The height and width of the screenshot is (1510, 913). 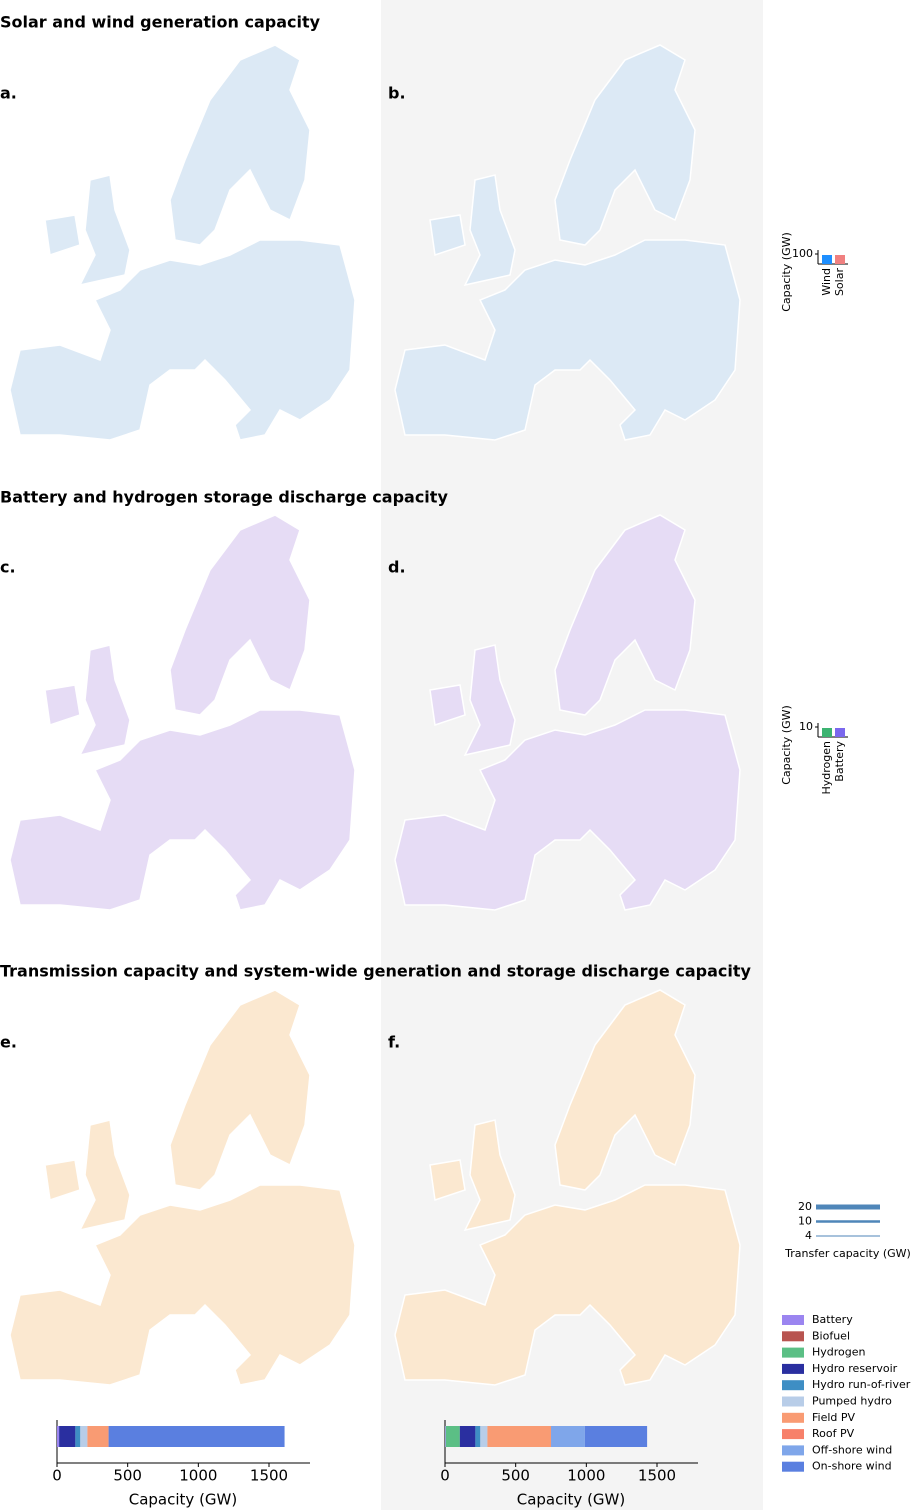 What do you see at coordinates (8, 567) in the screenshot?
I see `panel-label: c.` at bounding box center [8, 567].